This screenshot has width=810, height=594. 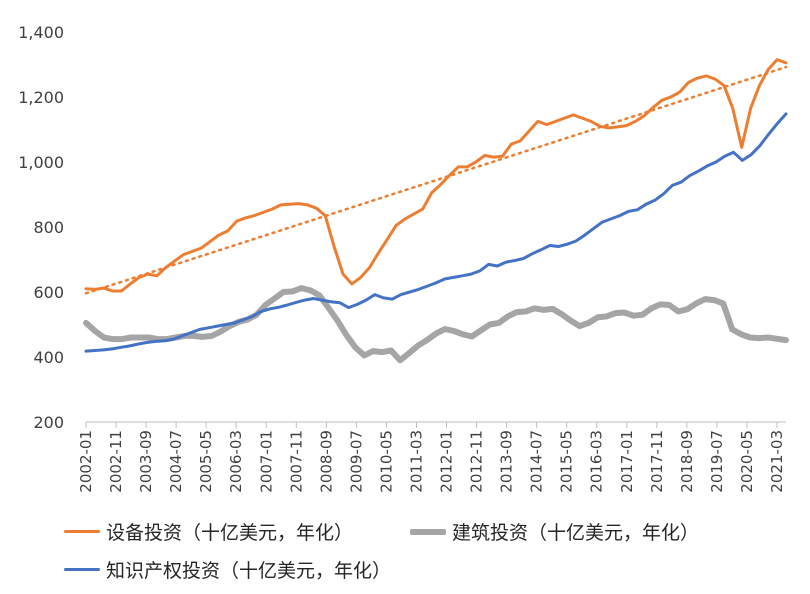 What do you see at coordinates (82, 569) in the screenshot?
I see `legend-swatch-ip` at bounding box center [82, 569].